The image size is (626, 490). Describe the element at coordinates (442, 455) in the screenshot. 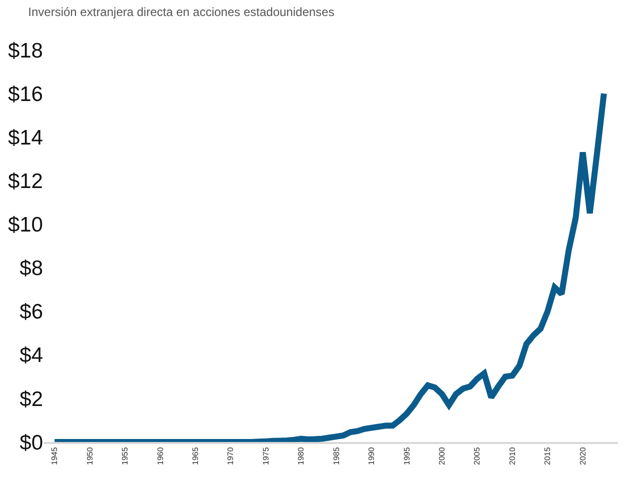

I see `x-tick-label: 2000` at that location.